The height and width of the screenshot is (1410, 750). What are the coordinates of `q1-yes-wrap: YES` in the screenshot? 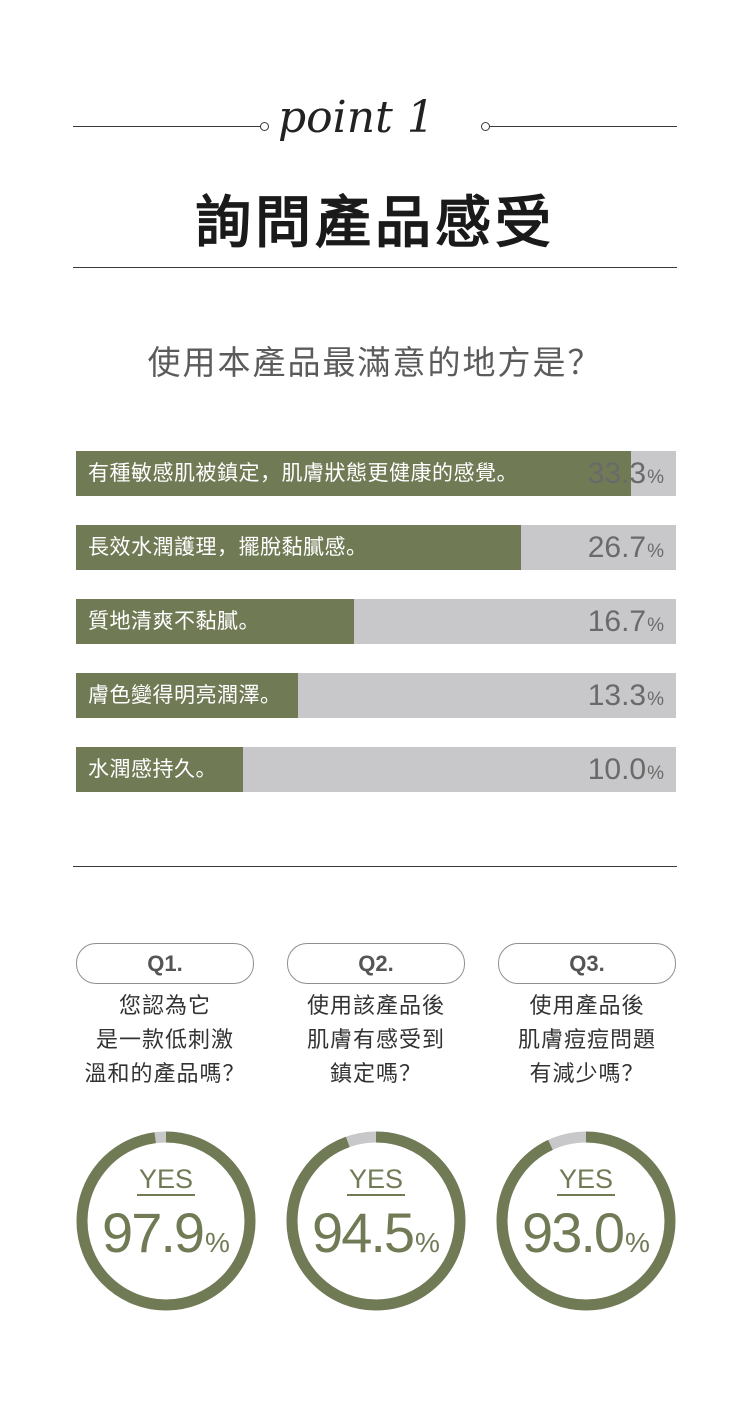 It's located at (166, 1180).